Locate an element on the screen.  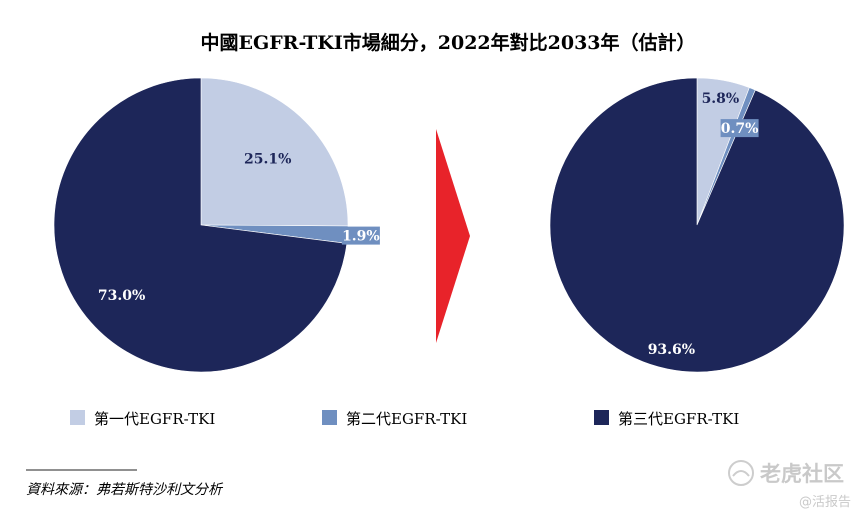
data-label-2022-second-gen: 1.9% is located at coordinates (361, 237).